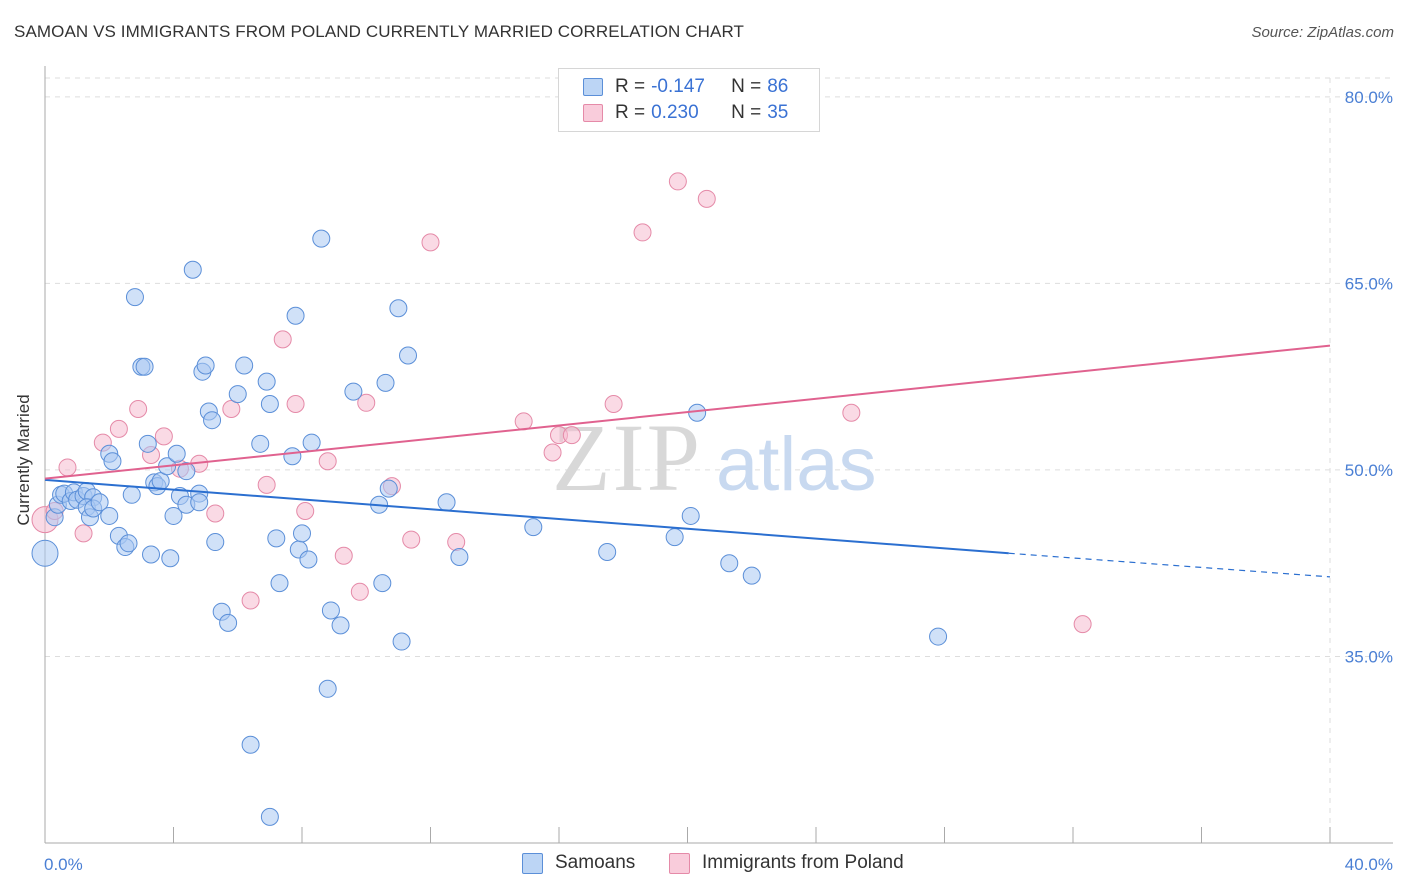 This screenshot has height=892, width=1406. I want to click on watermark: ZIP atlas, so click(714, 457).